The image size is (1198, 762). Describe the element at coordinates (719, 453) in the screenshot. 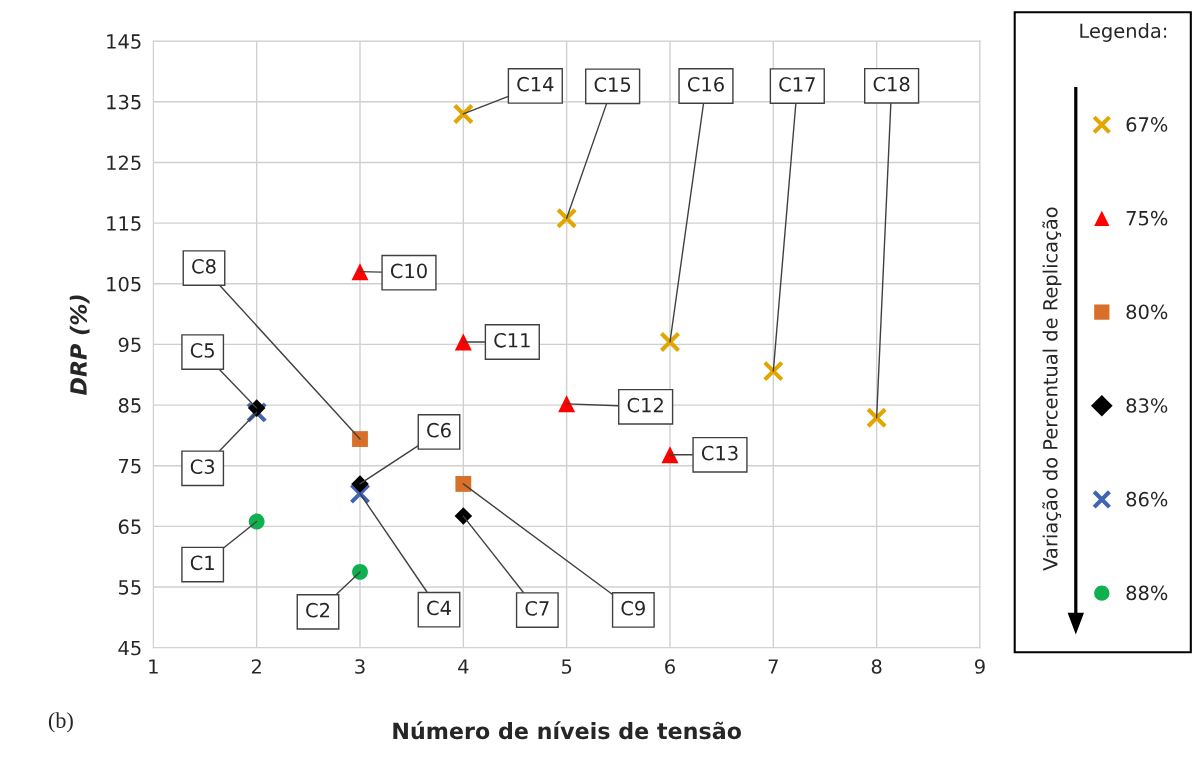

I see `annotation: C13` at that location.